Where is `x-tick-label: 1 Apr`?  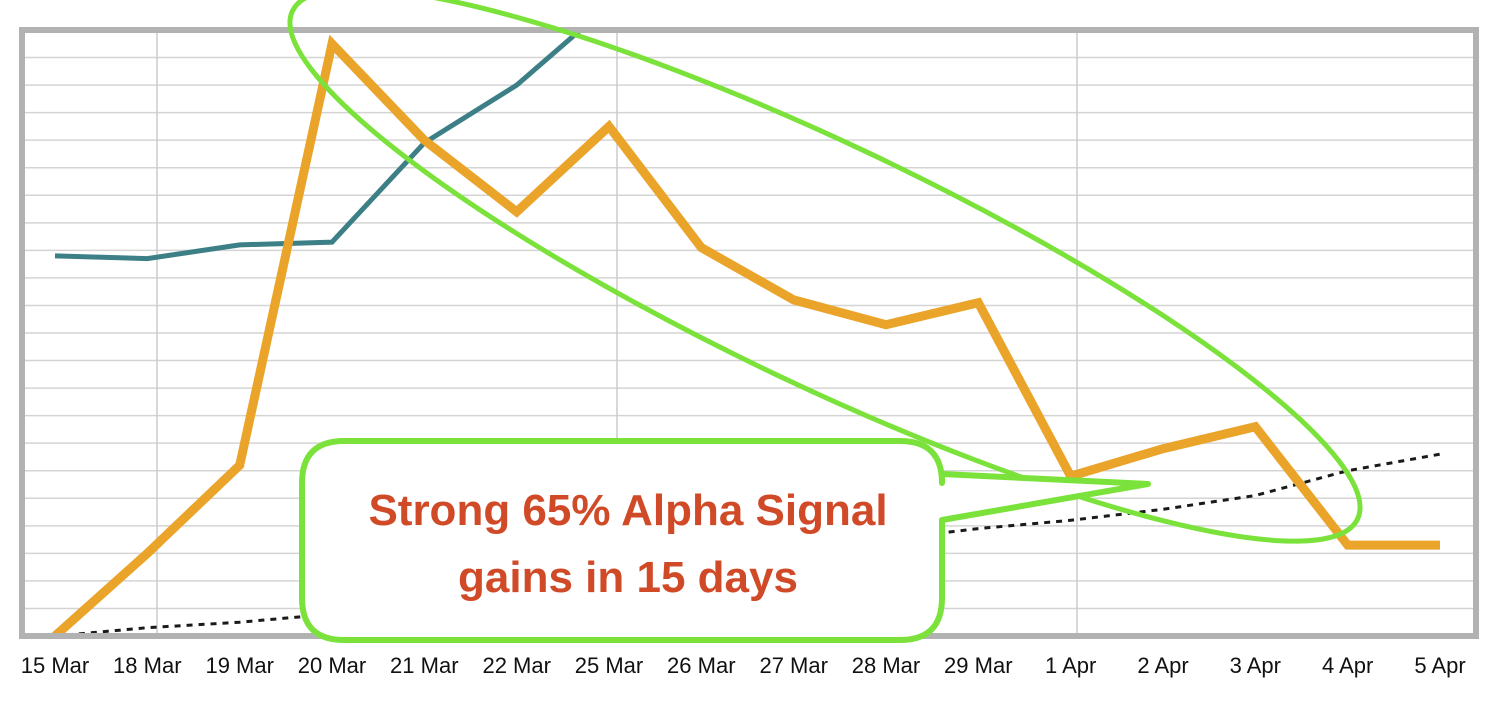 x-tick-label: 1 Apr is located at coordinates (1070, 665).